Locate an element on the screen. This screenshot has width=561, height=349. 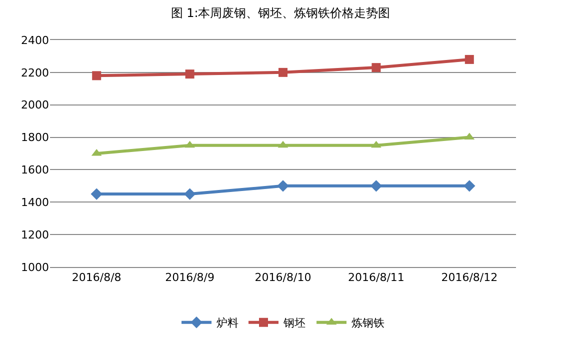
x-tick-label: 2016/8/8 is located at coordinates (97, 277).